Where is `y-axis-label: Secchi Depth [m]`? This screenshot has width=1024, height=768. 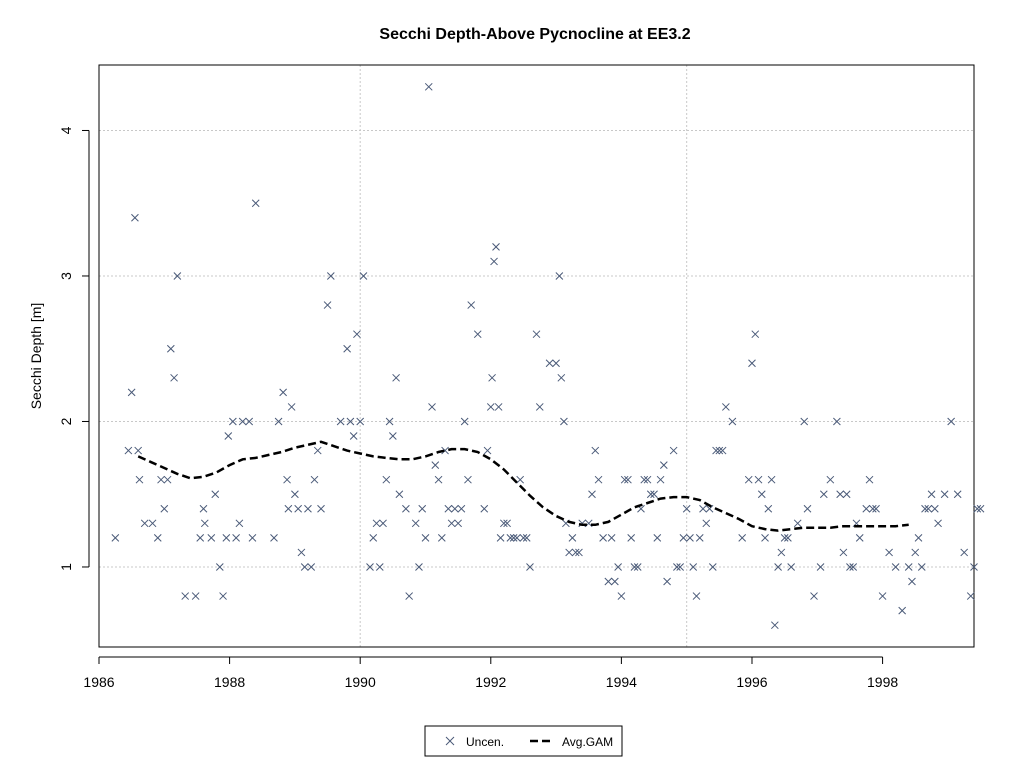 y-axis-label: Secchi Depth [m] is located at coordinates (36, 356).